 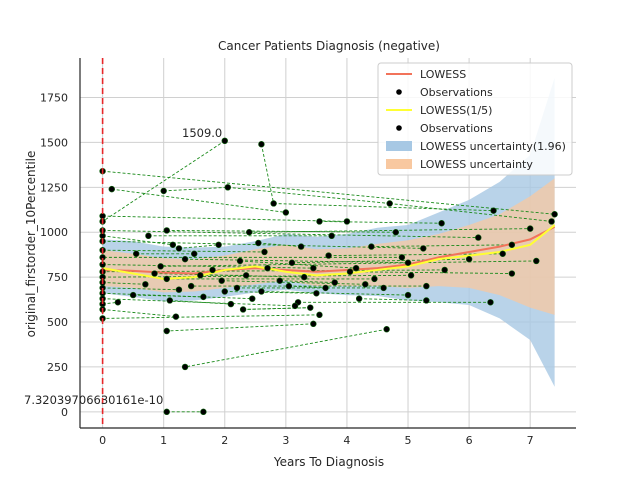 I want to click on lowess-fifth-line, so click(x=329, y=252).